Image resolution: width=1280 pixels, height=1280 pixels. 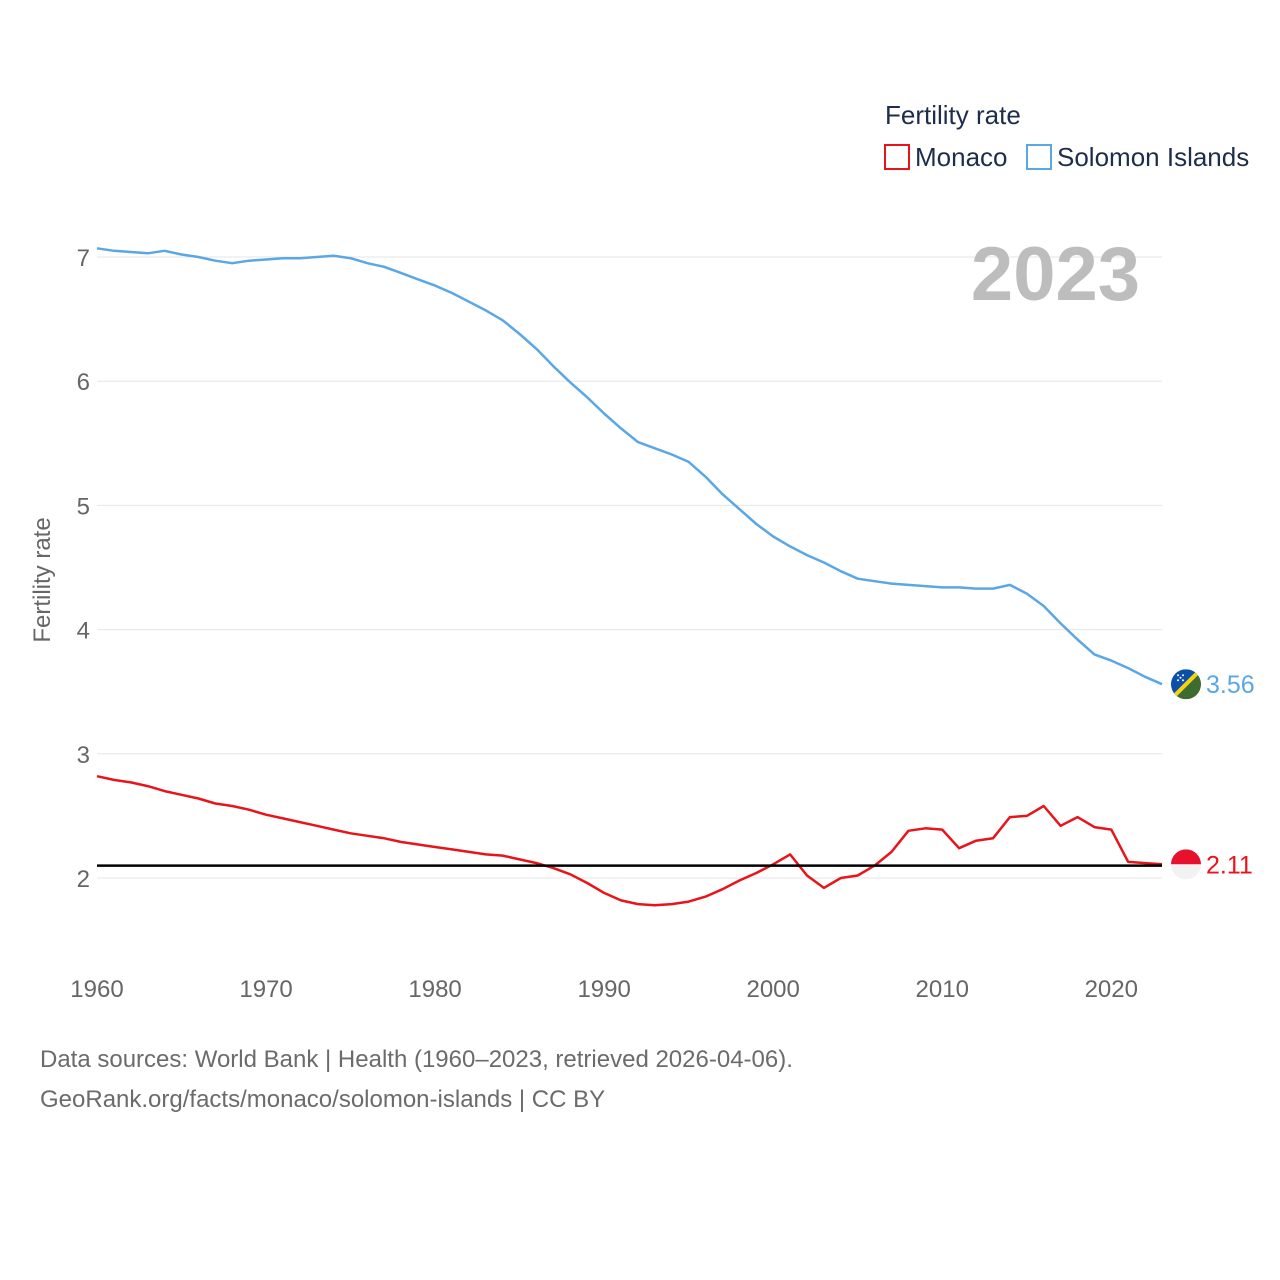 I want to click on year-label: 2023, so click(x=1055, y=274).